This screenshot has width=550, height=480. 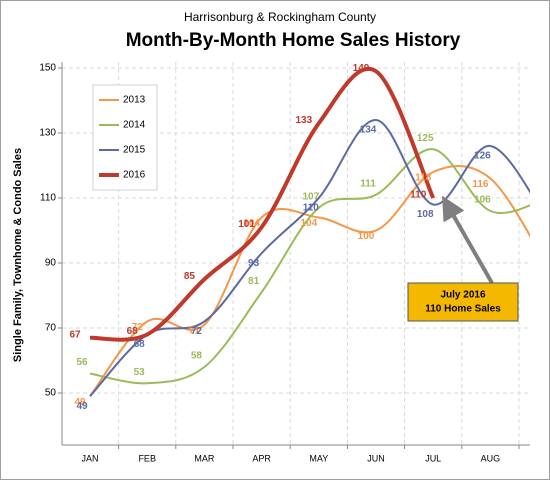 I want to click on data-label: 93, so click(x=254, y=263).